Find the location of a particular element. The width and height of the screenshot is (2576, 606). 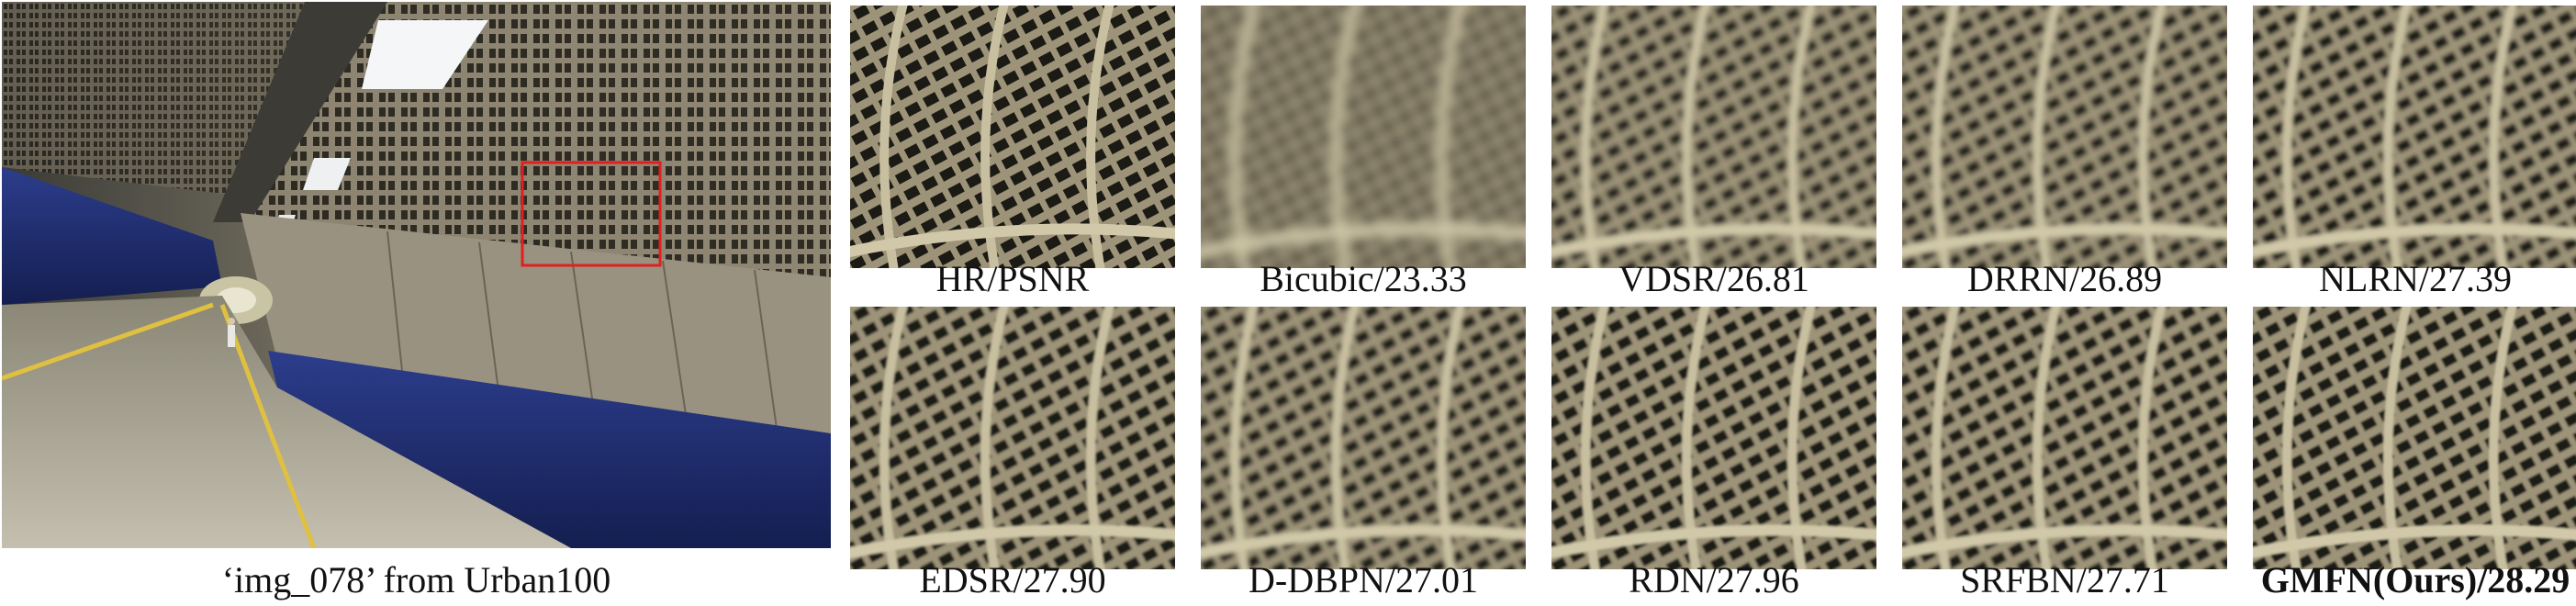

crop-caption-gmfn: GMFN(Ours)/28.29 is located at coordinates (2415, 579).